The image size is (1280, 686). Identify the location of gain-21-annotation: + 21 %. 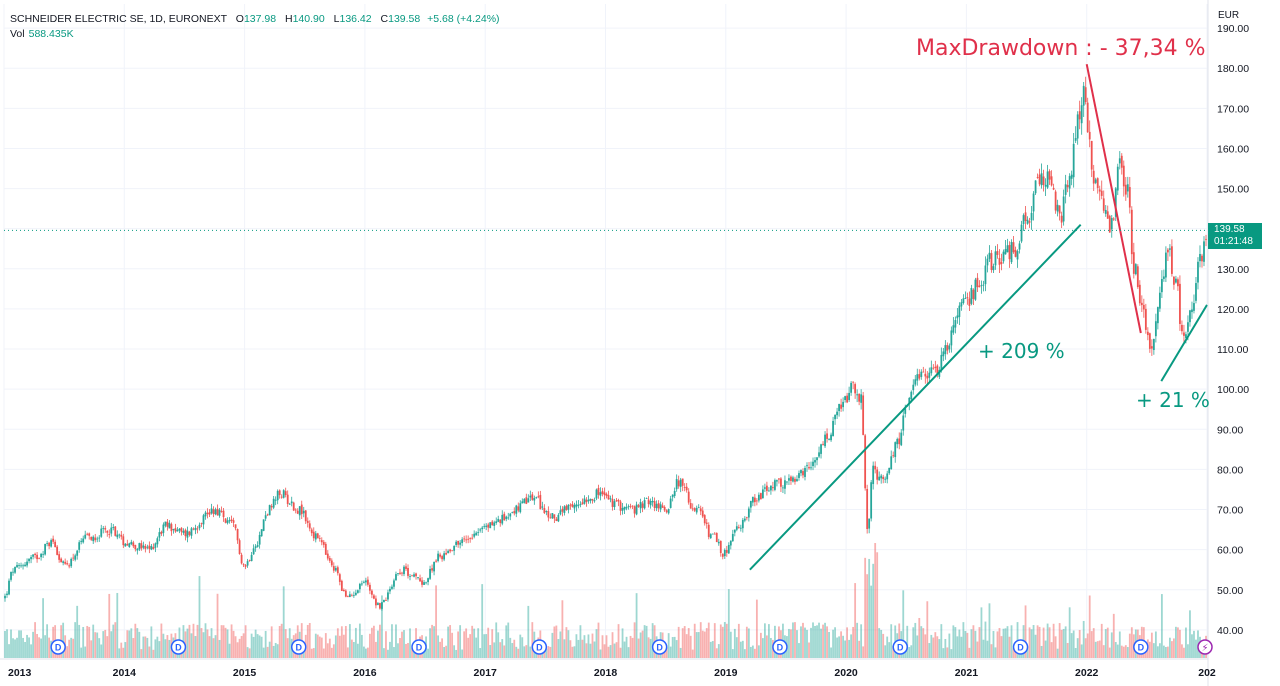
(1173, 400).